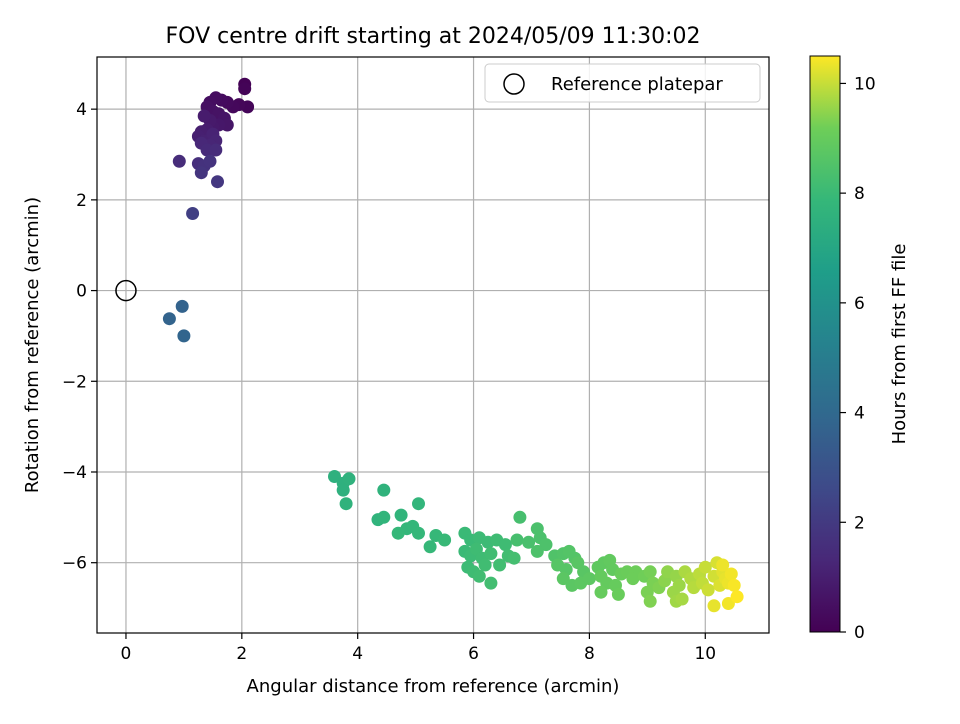 This screenshot has height=724, width=960. I want to click on y-tick-label: 2, so click(81, 201).